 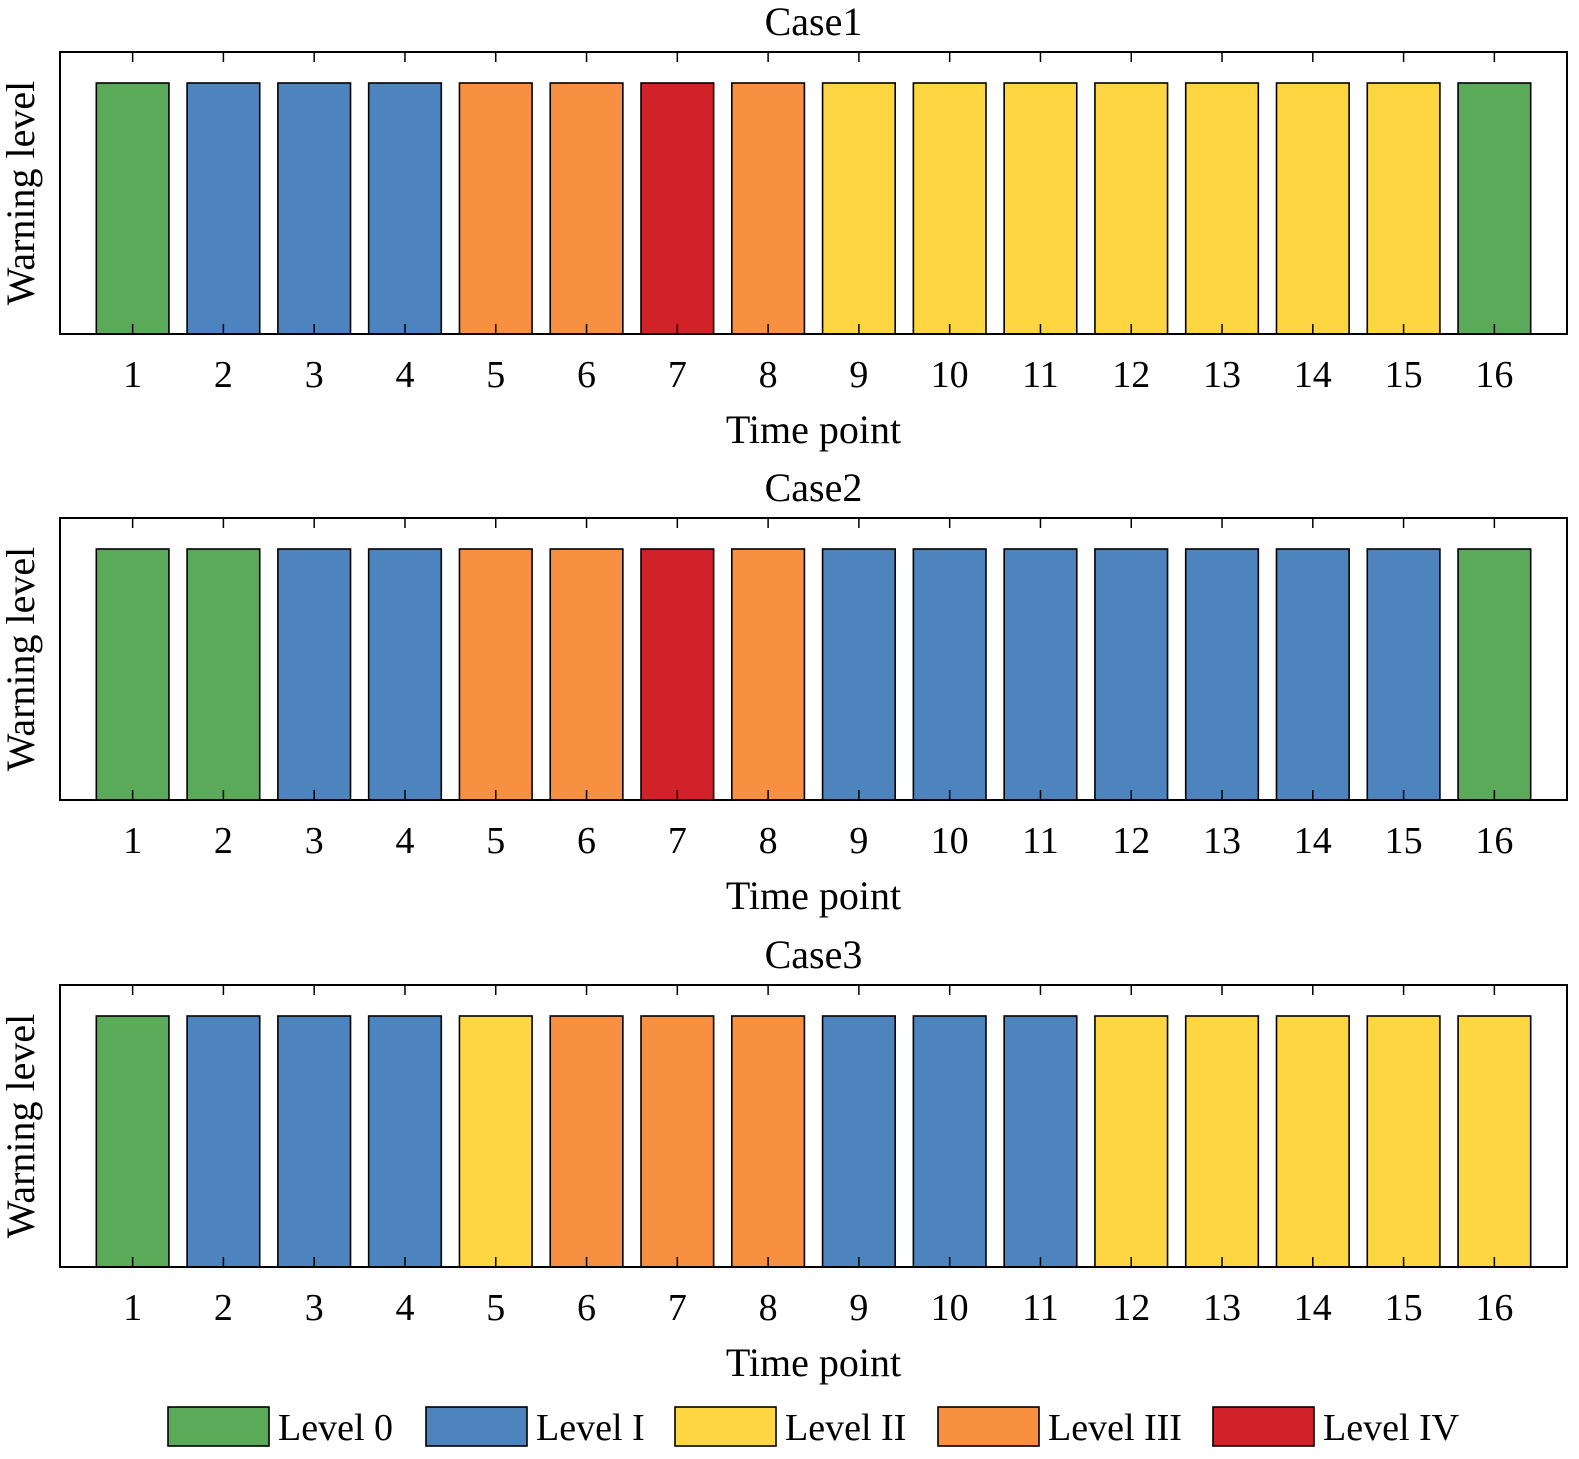 I want to click on legend-item-level1: Level I, so click(x=535, y=1427).